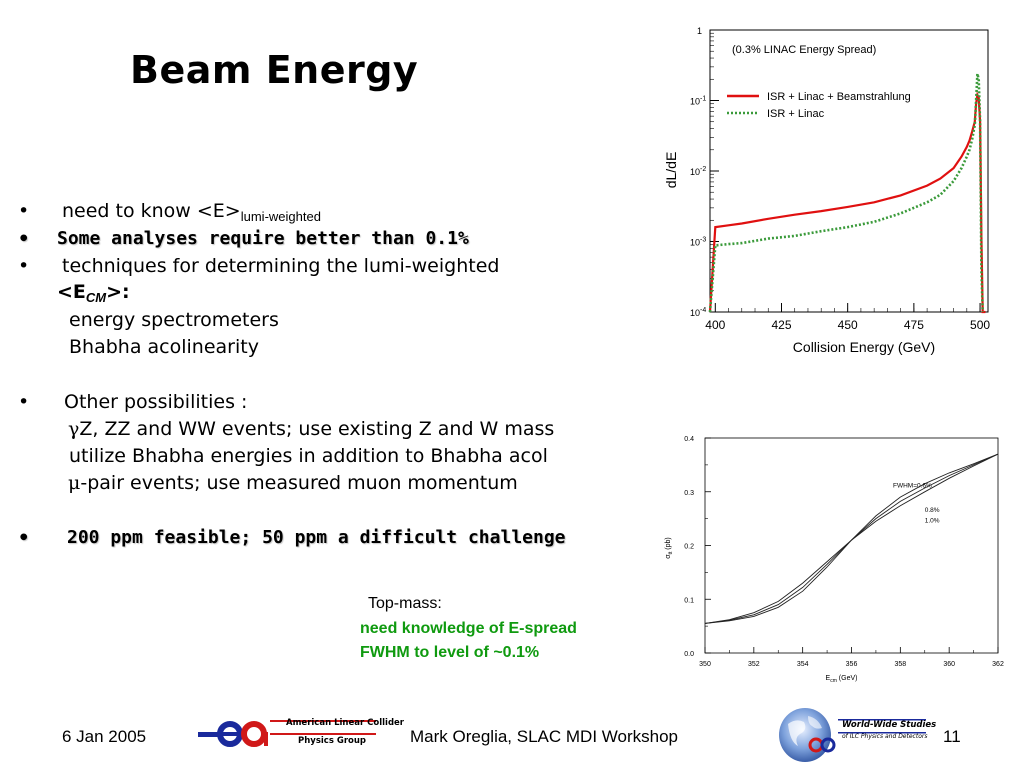 The width and height of the screenshot is (1024, 768). Describe the element at coordinates (671, 170) in the screenshot. I see `y-axis-label: dL/dE` at that location.